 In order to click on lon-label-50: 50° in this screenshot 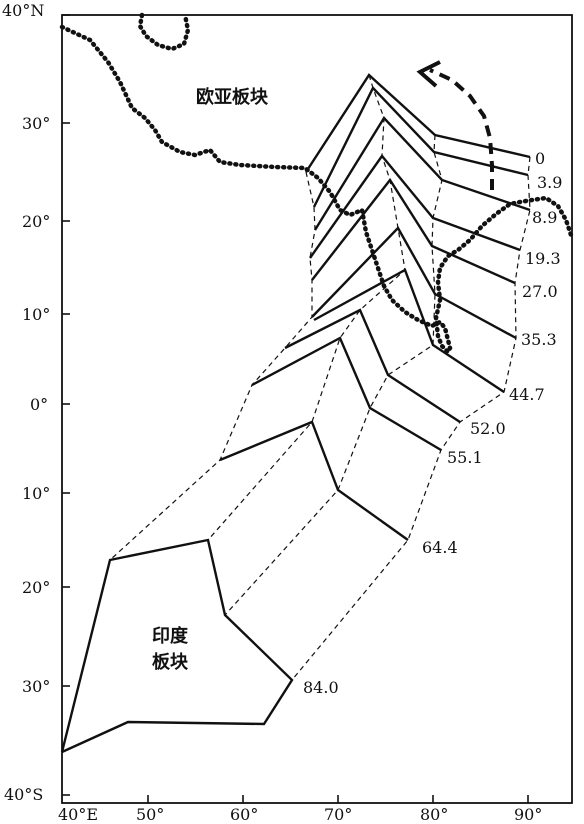, I will do `click(150, 814)`.